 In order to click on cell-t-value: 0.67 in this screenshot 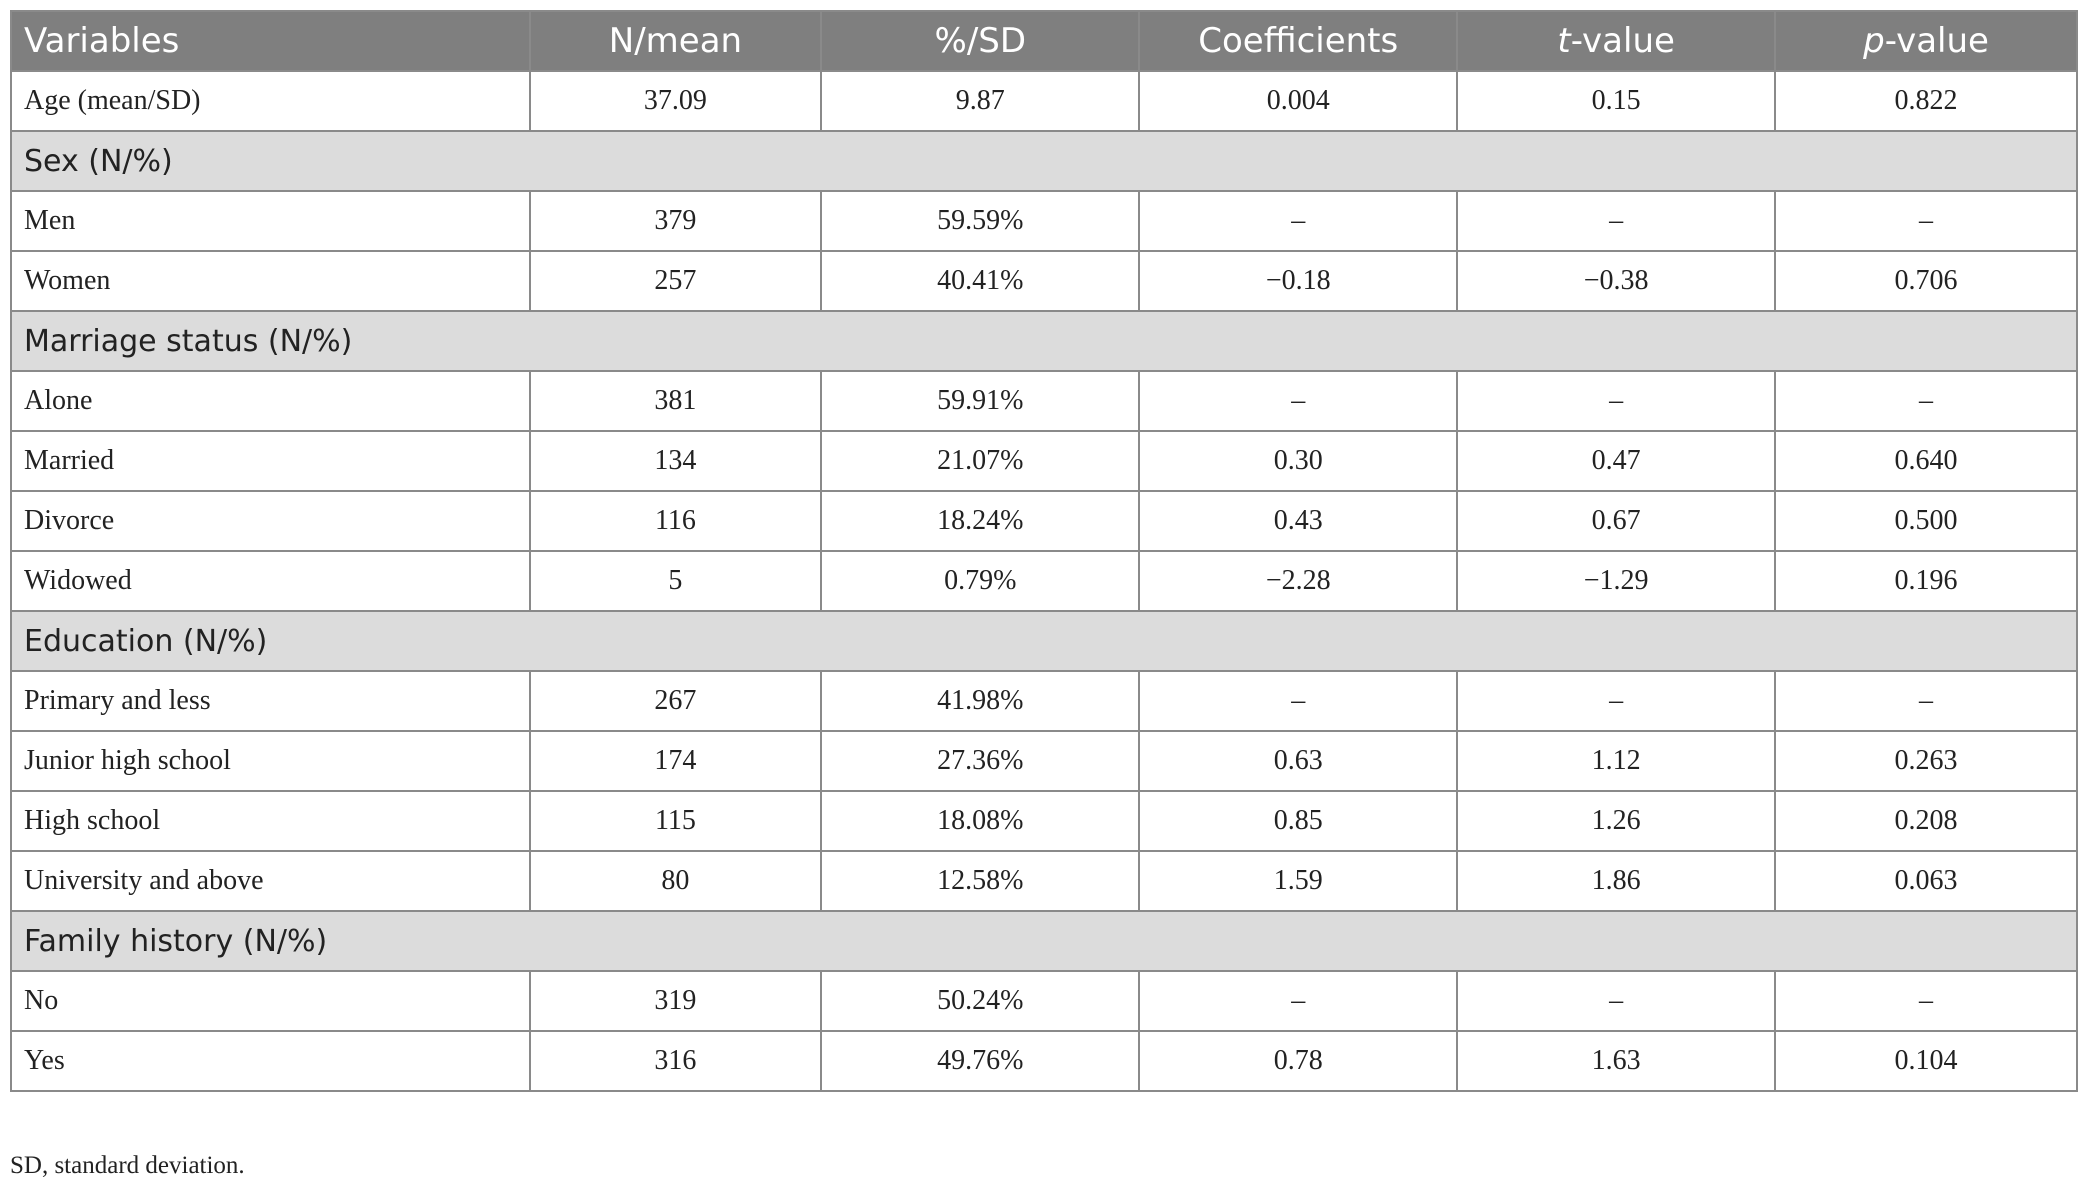, I will do `click(1616, 521)`.